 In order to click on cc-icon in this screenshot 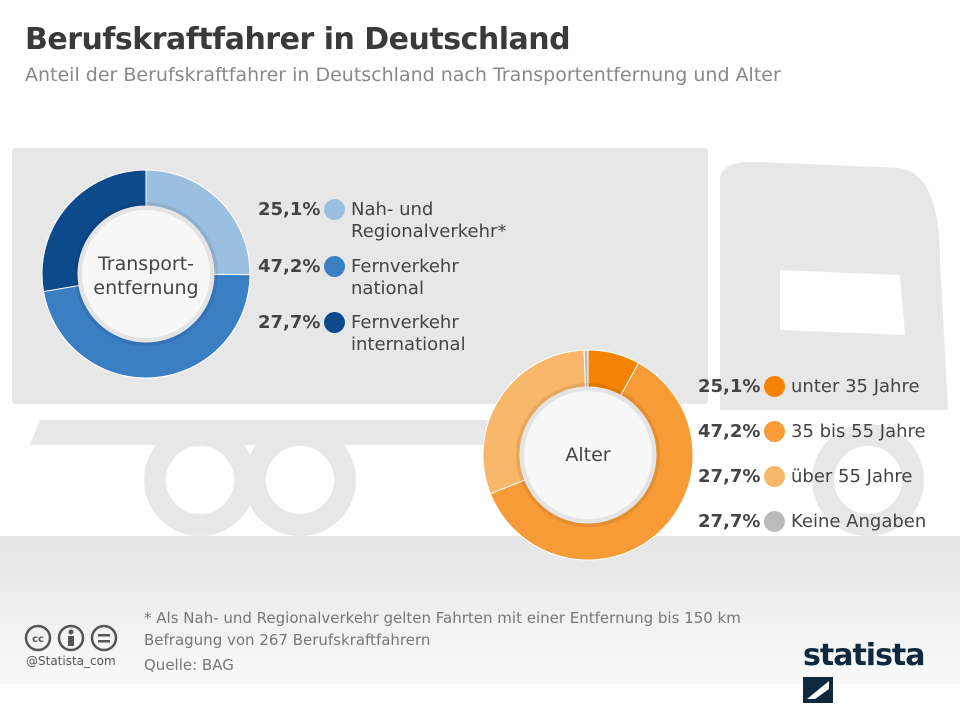, I will do `click(38, 638)`.